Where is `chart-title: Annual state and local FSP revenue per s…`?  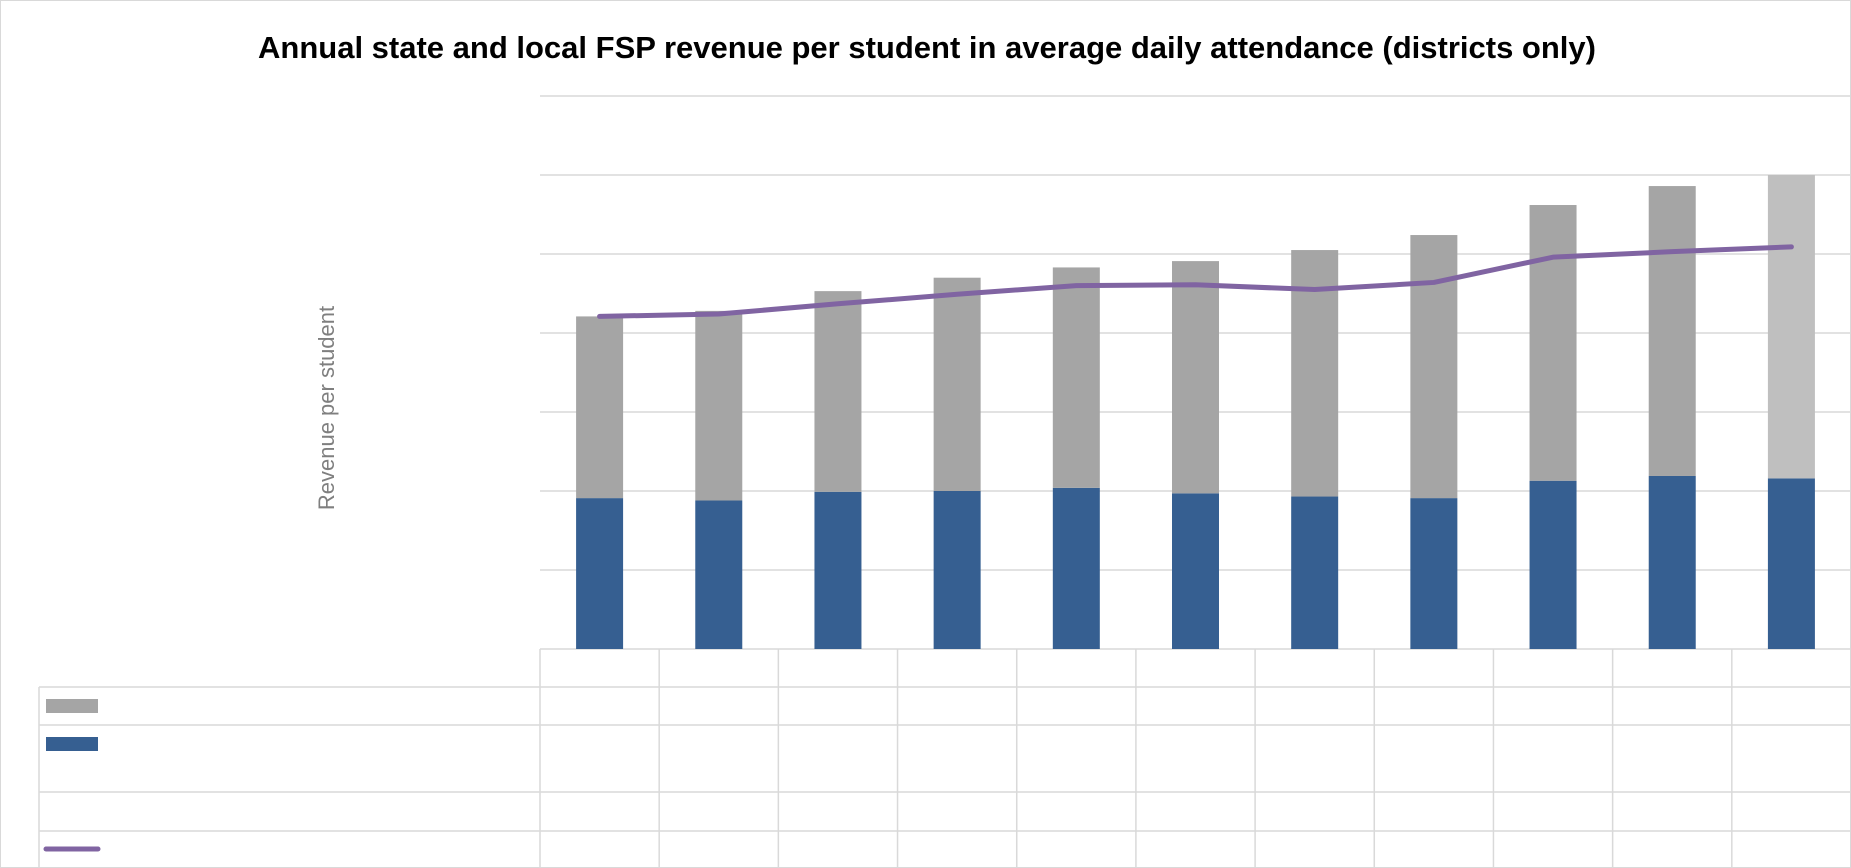 chart-title: Annual state and local FSP revenue per s… is located at coordinates (927, 47).